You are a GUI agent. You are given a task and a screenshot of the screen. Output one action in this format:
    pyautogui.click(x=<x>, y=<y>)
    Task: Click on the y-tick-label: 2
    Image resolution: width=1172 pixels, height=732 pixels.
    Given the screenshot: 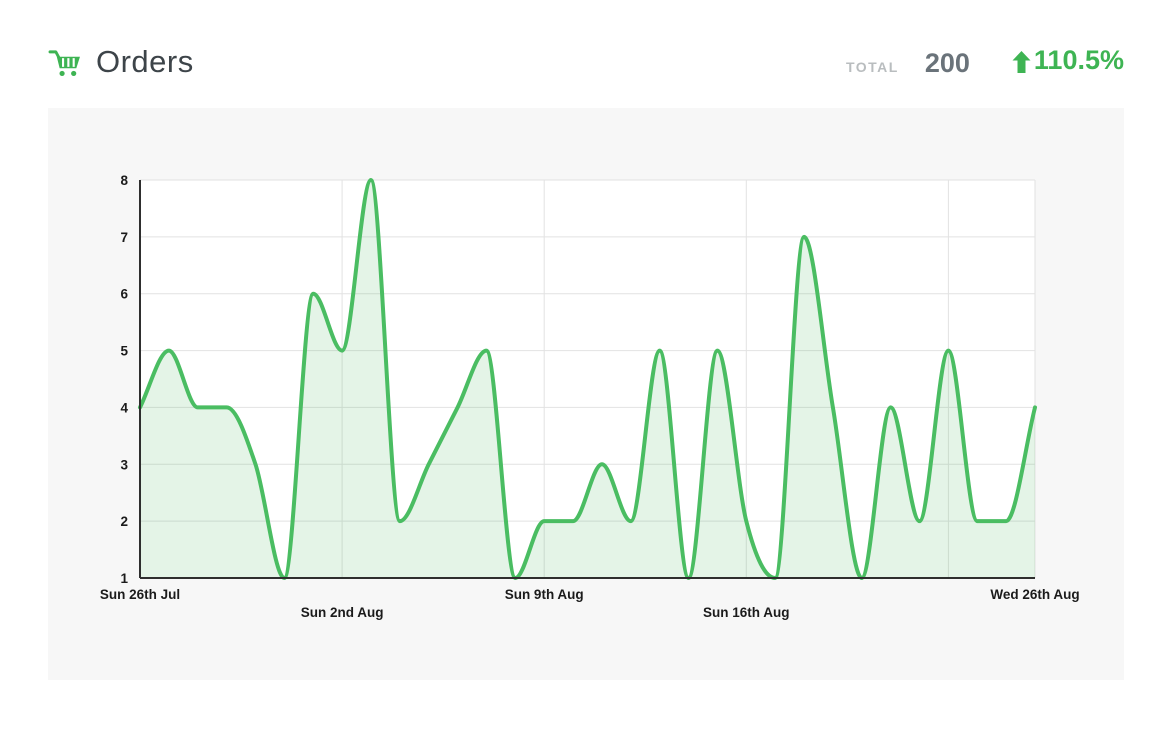 What is the action you would take?
    pyautogui.click(x=124, y=521)
    